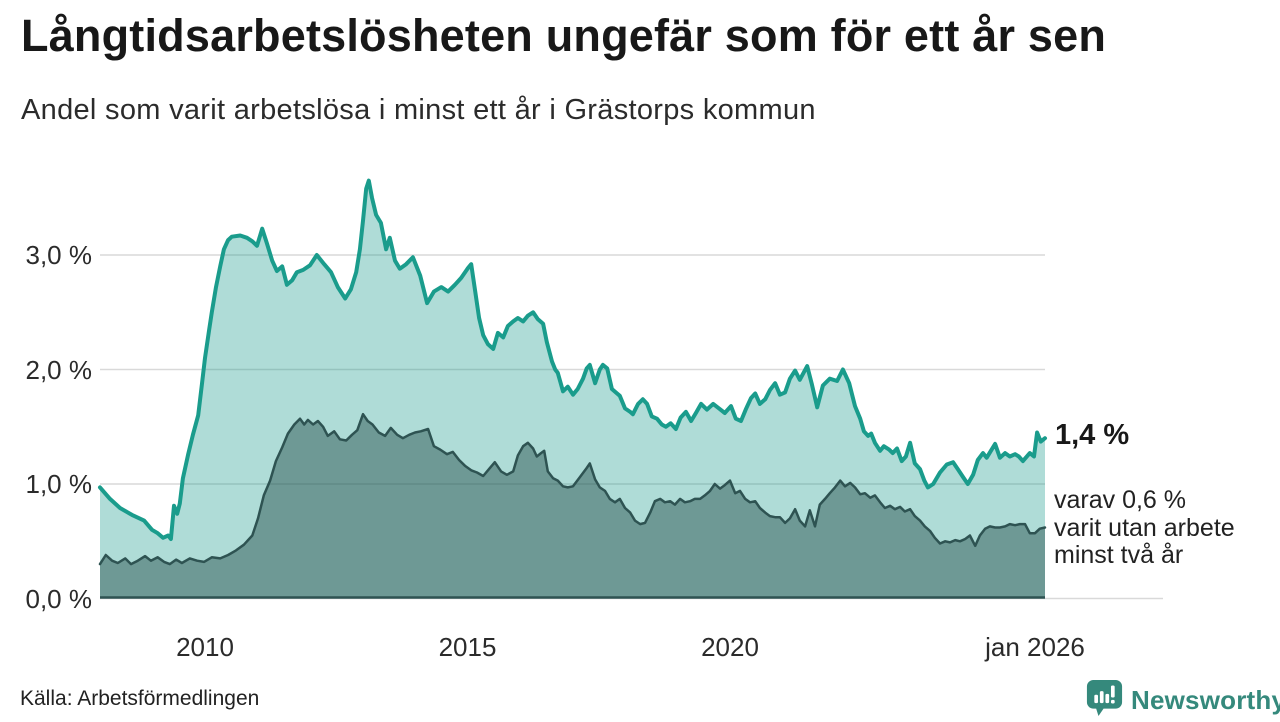  I want to click on newsworthy-bubble-chart-icon, so click(1104, 700).